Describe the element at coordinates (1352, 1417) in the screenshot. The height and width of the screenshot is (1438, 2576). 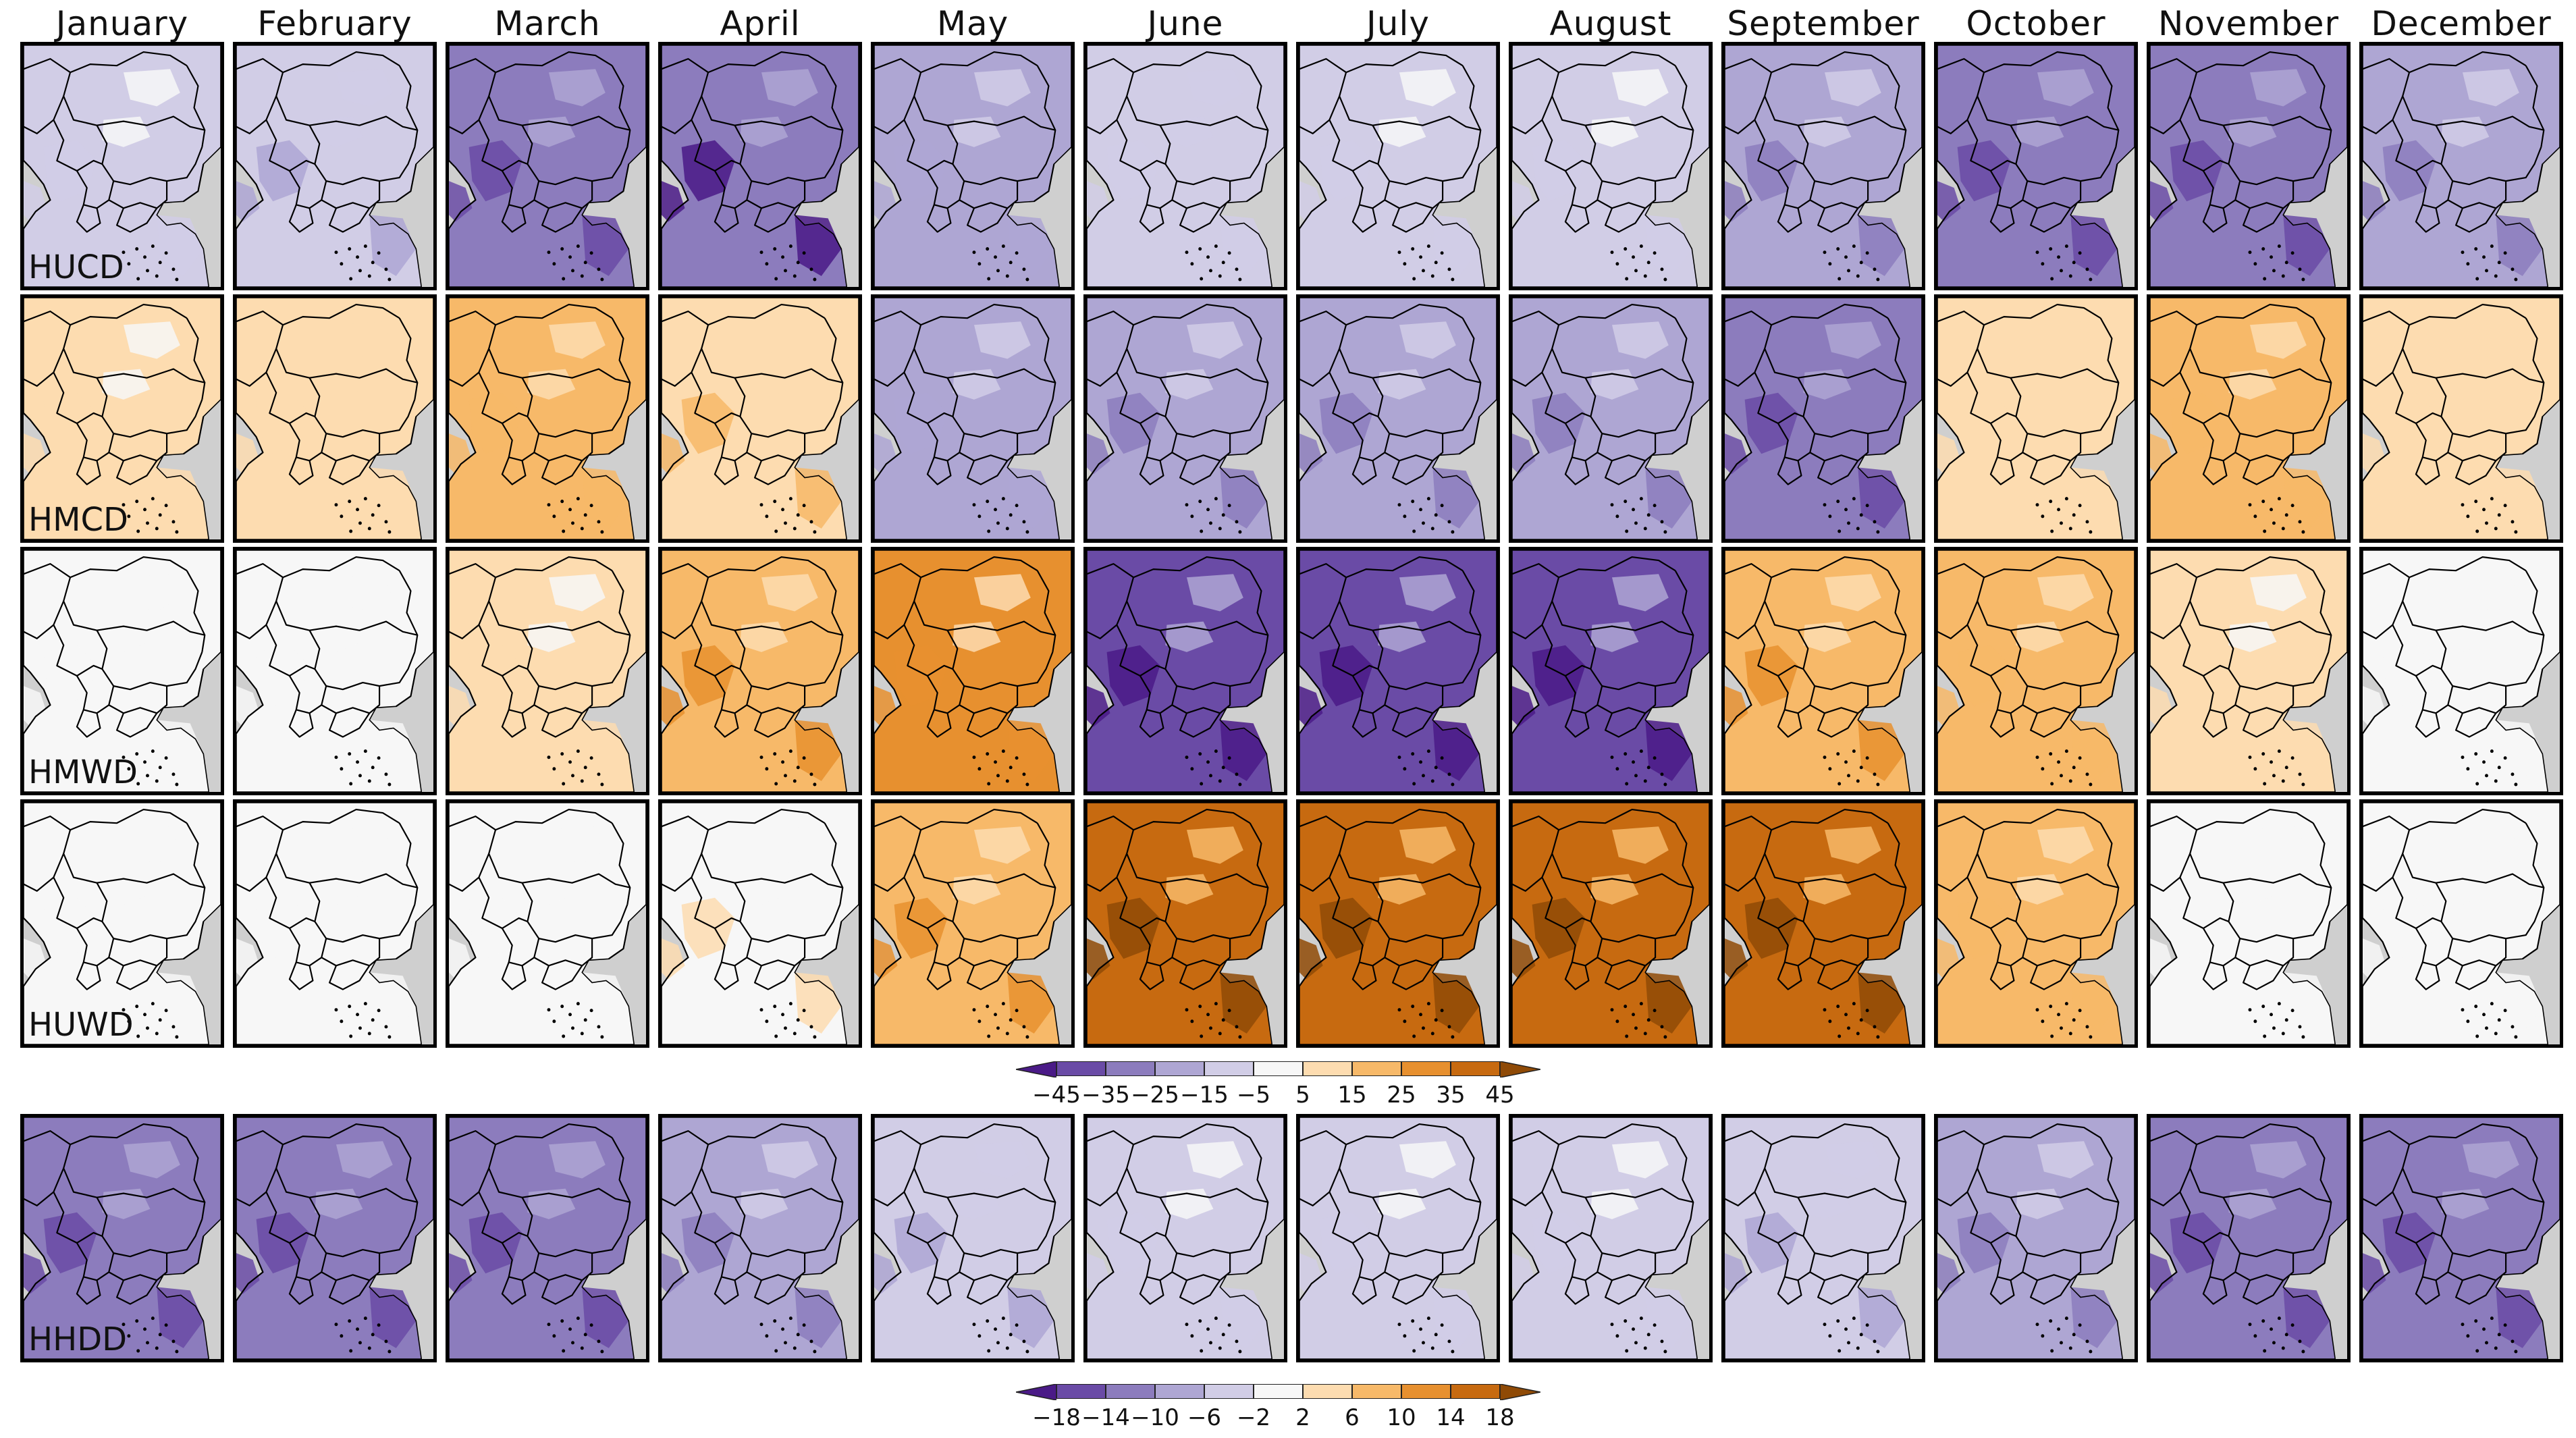
I see `colorbar-tick-label: 6` at that location.